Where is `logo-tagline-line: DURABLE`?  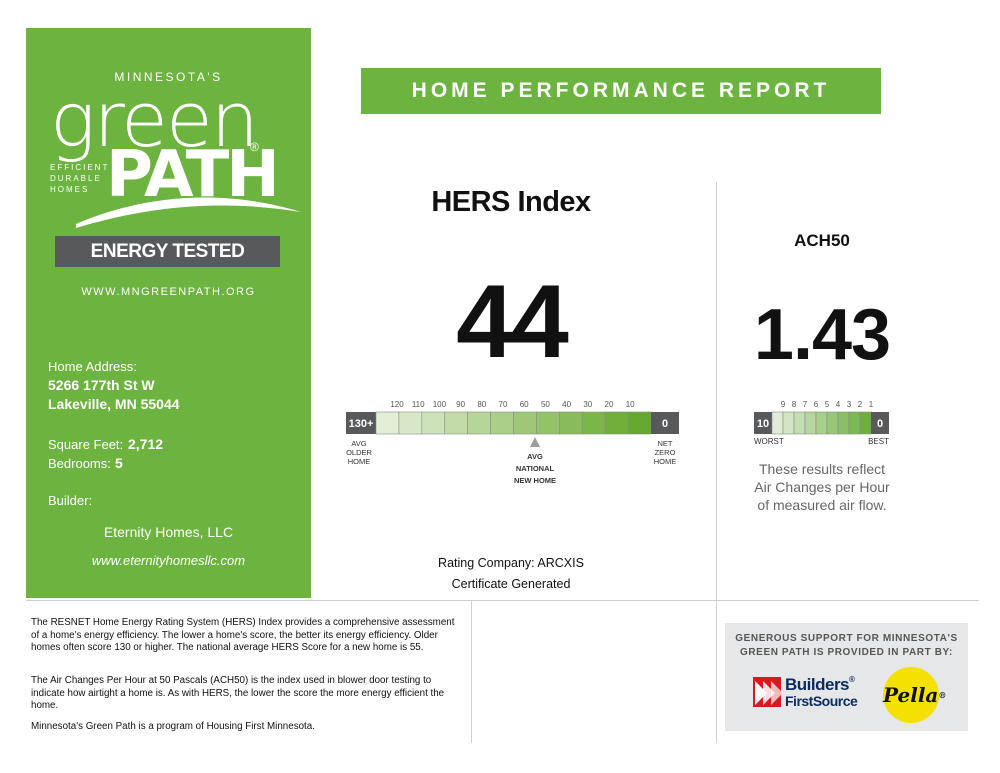 logo-tagline-line: DURABLE is located at coordinates (76, 178).